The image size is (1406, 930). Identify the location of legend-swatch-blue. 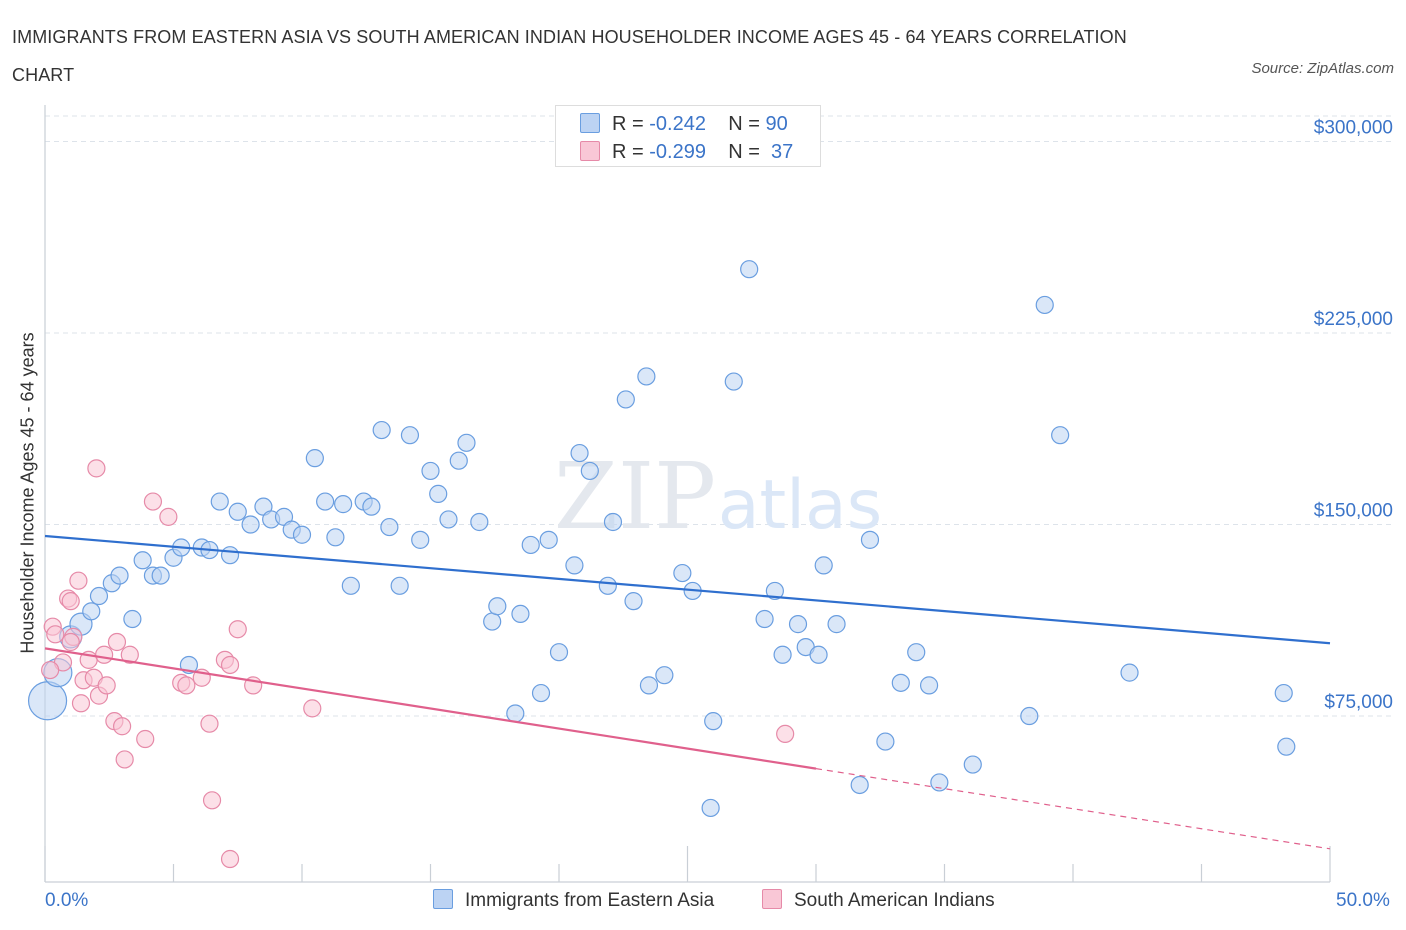
(590, 123).